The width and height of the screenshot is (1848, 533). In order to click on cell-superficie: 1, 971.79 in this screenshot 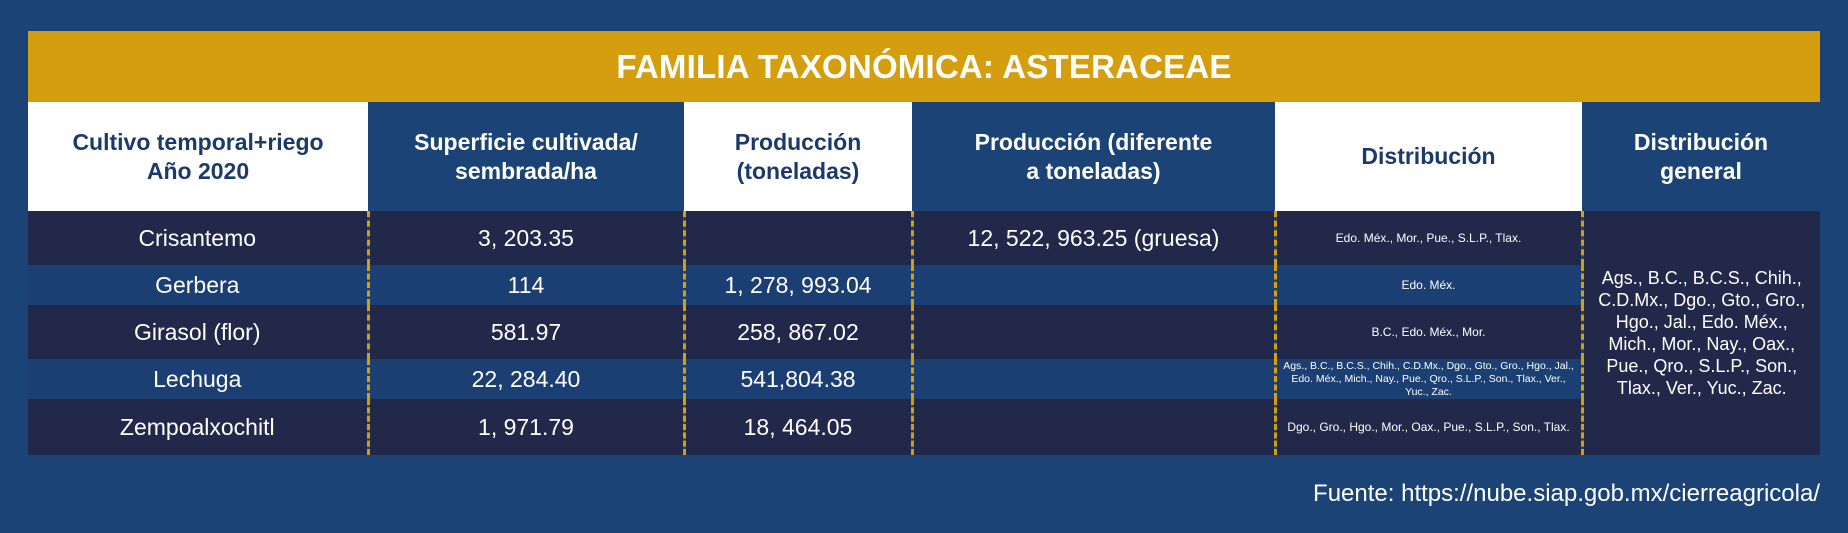, I will do `click(527, 427)`.